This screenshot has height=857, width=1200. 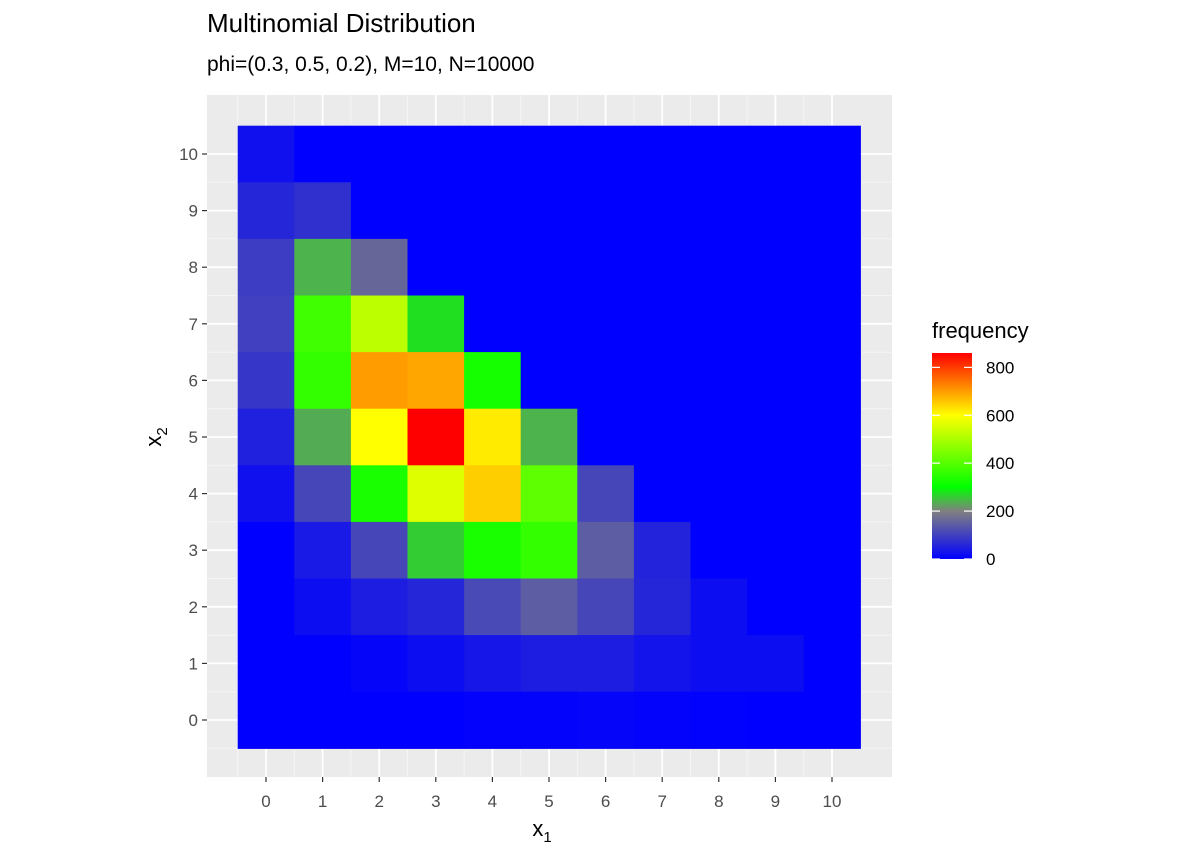 What do you see at coordinates (548, 801) in the screenshot?
I see `x-tick-label: 5` at bounding box center [548, 801].